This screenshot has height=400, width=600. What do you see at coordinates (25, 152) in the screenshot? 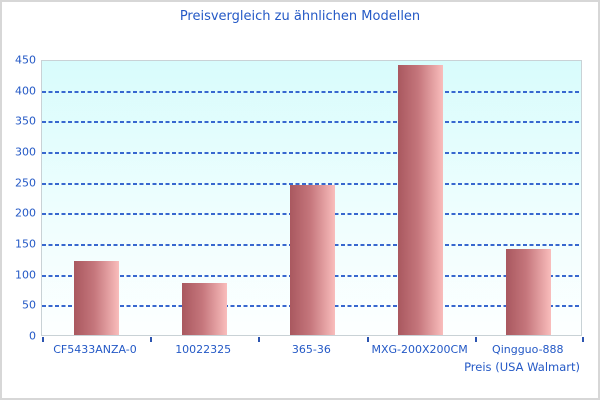
I see `y-tick-label-300: 300` at bounding box center [25, 152].